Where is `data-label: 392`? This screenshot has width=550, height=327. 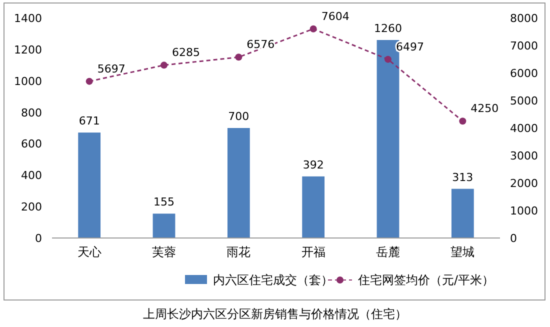 data-label: 392 is located at coordinates (313, 165).